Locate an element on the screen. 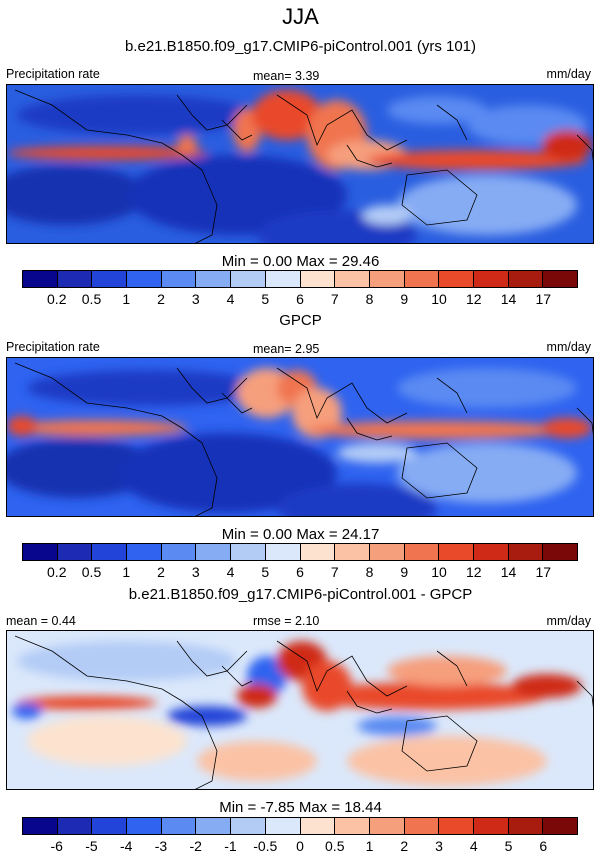 This screenshot has height=857, width=601. panel3-colorbar-tick-label: 5 is located at coordinates (508, 846).